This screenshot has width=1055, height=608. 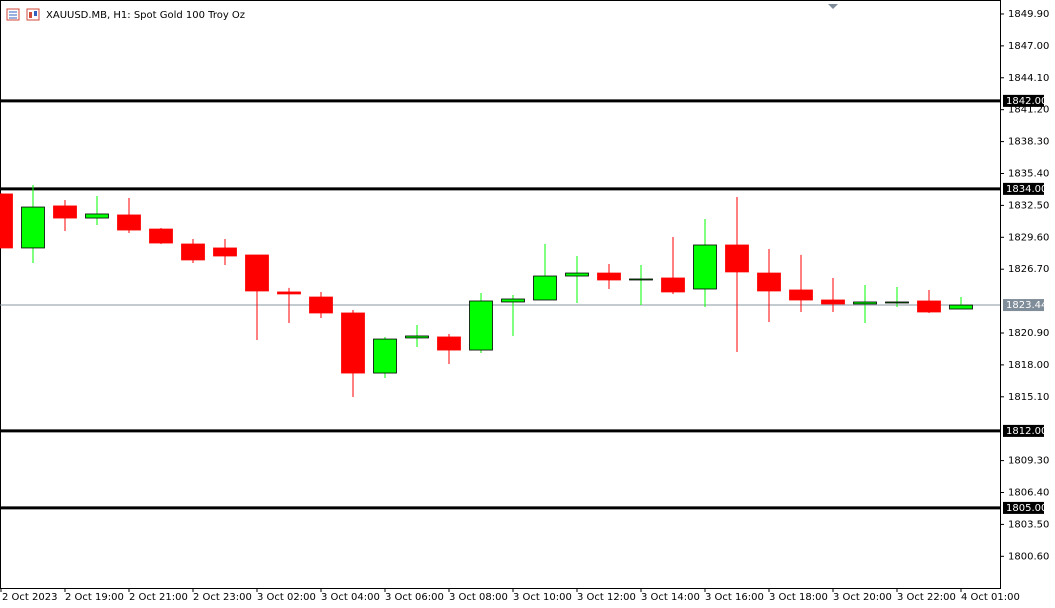 What do you see at coordinates (222, 597) in the screenshot?
I see `x-tick-label: 2 Oct 23:00` at bounding box center [222, 597].